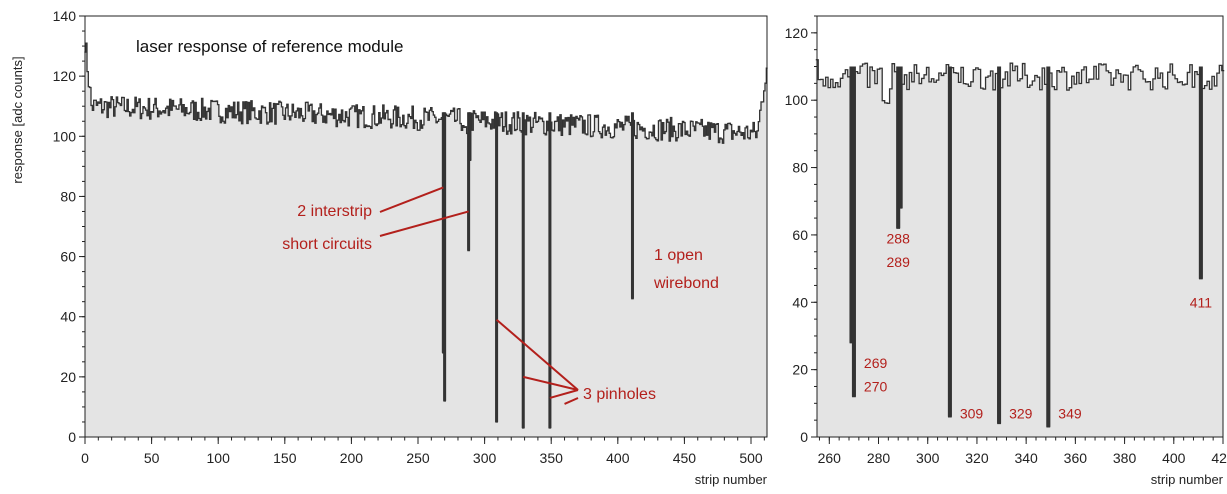  What do you see at coordinates (879, 458) in the screenshot?
I see `x-tick-label: 280` at bounding box center [879, 458].